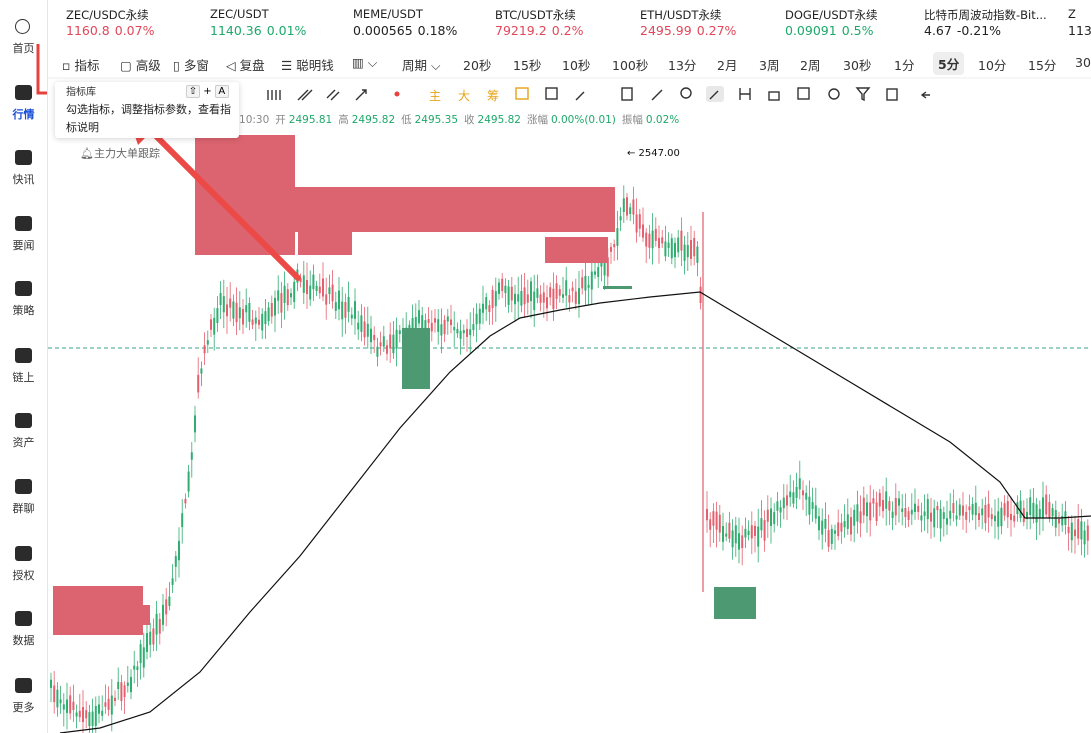 Image resolution: width=1091 pixels, height=733 pixels. Describe the element at coordinates (810, 65) in the screenshot. I see `interval-option: 2周` at that location.